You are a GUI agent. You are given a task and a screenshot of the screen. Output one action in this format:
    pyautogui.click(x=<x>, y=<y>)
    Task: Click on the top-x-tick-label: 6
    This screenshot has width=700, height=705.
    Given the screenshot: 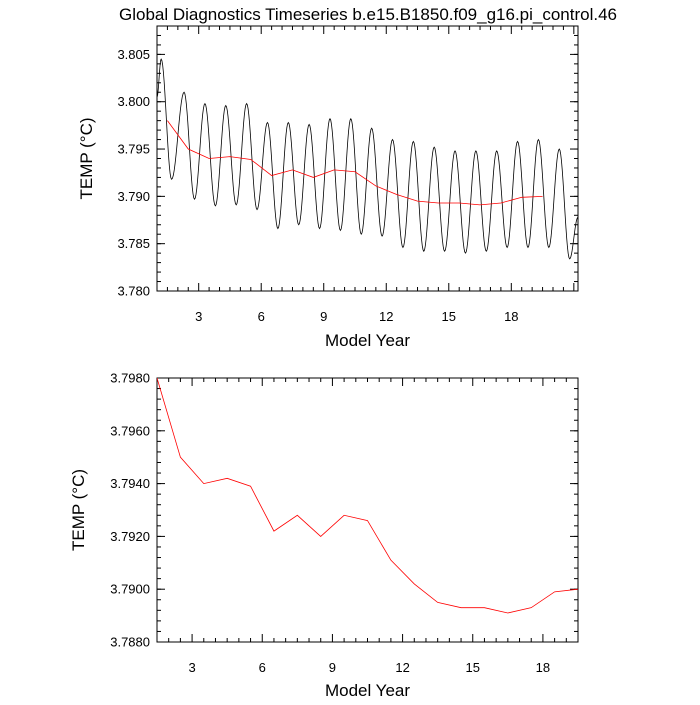 What is the action you would take?
    pyautogui.click(x=261, y=316)
    